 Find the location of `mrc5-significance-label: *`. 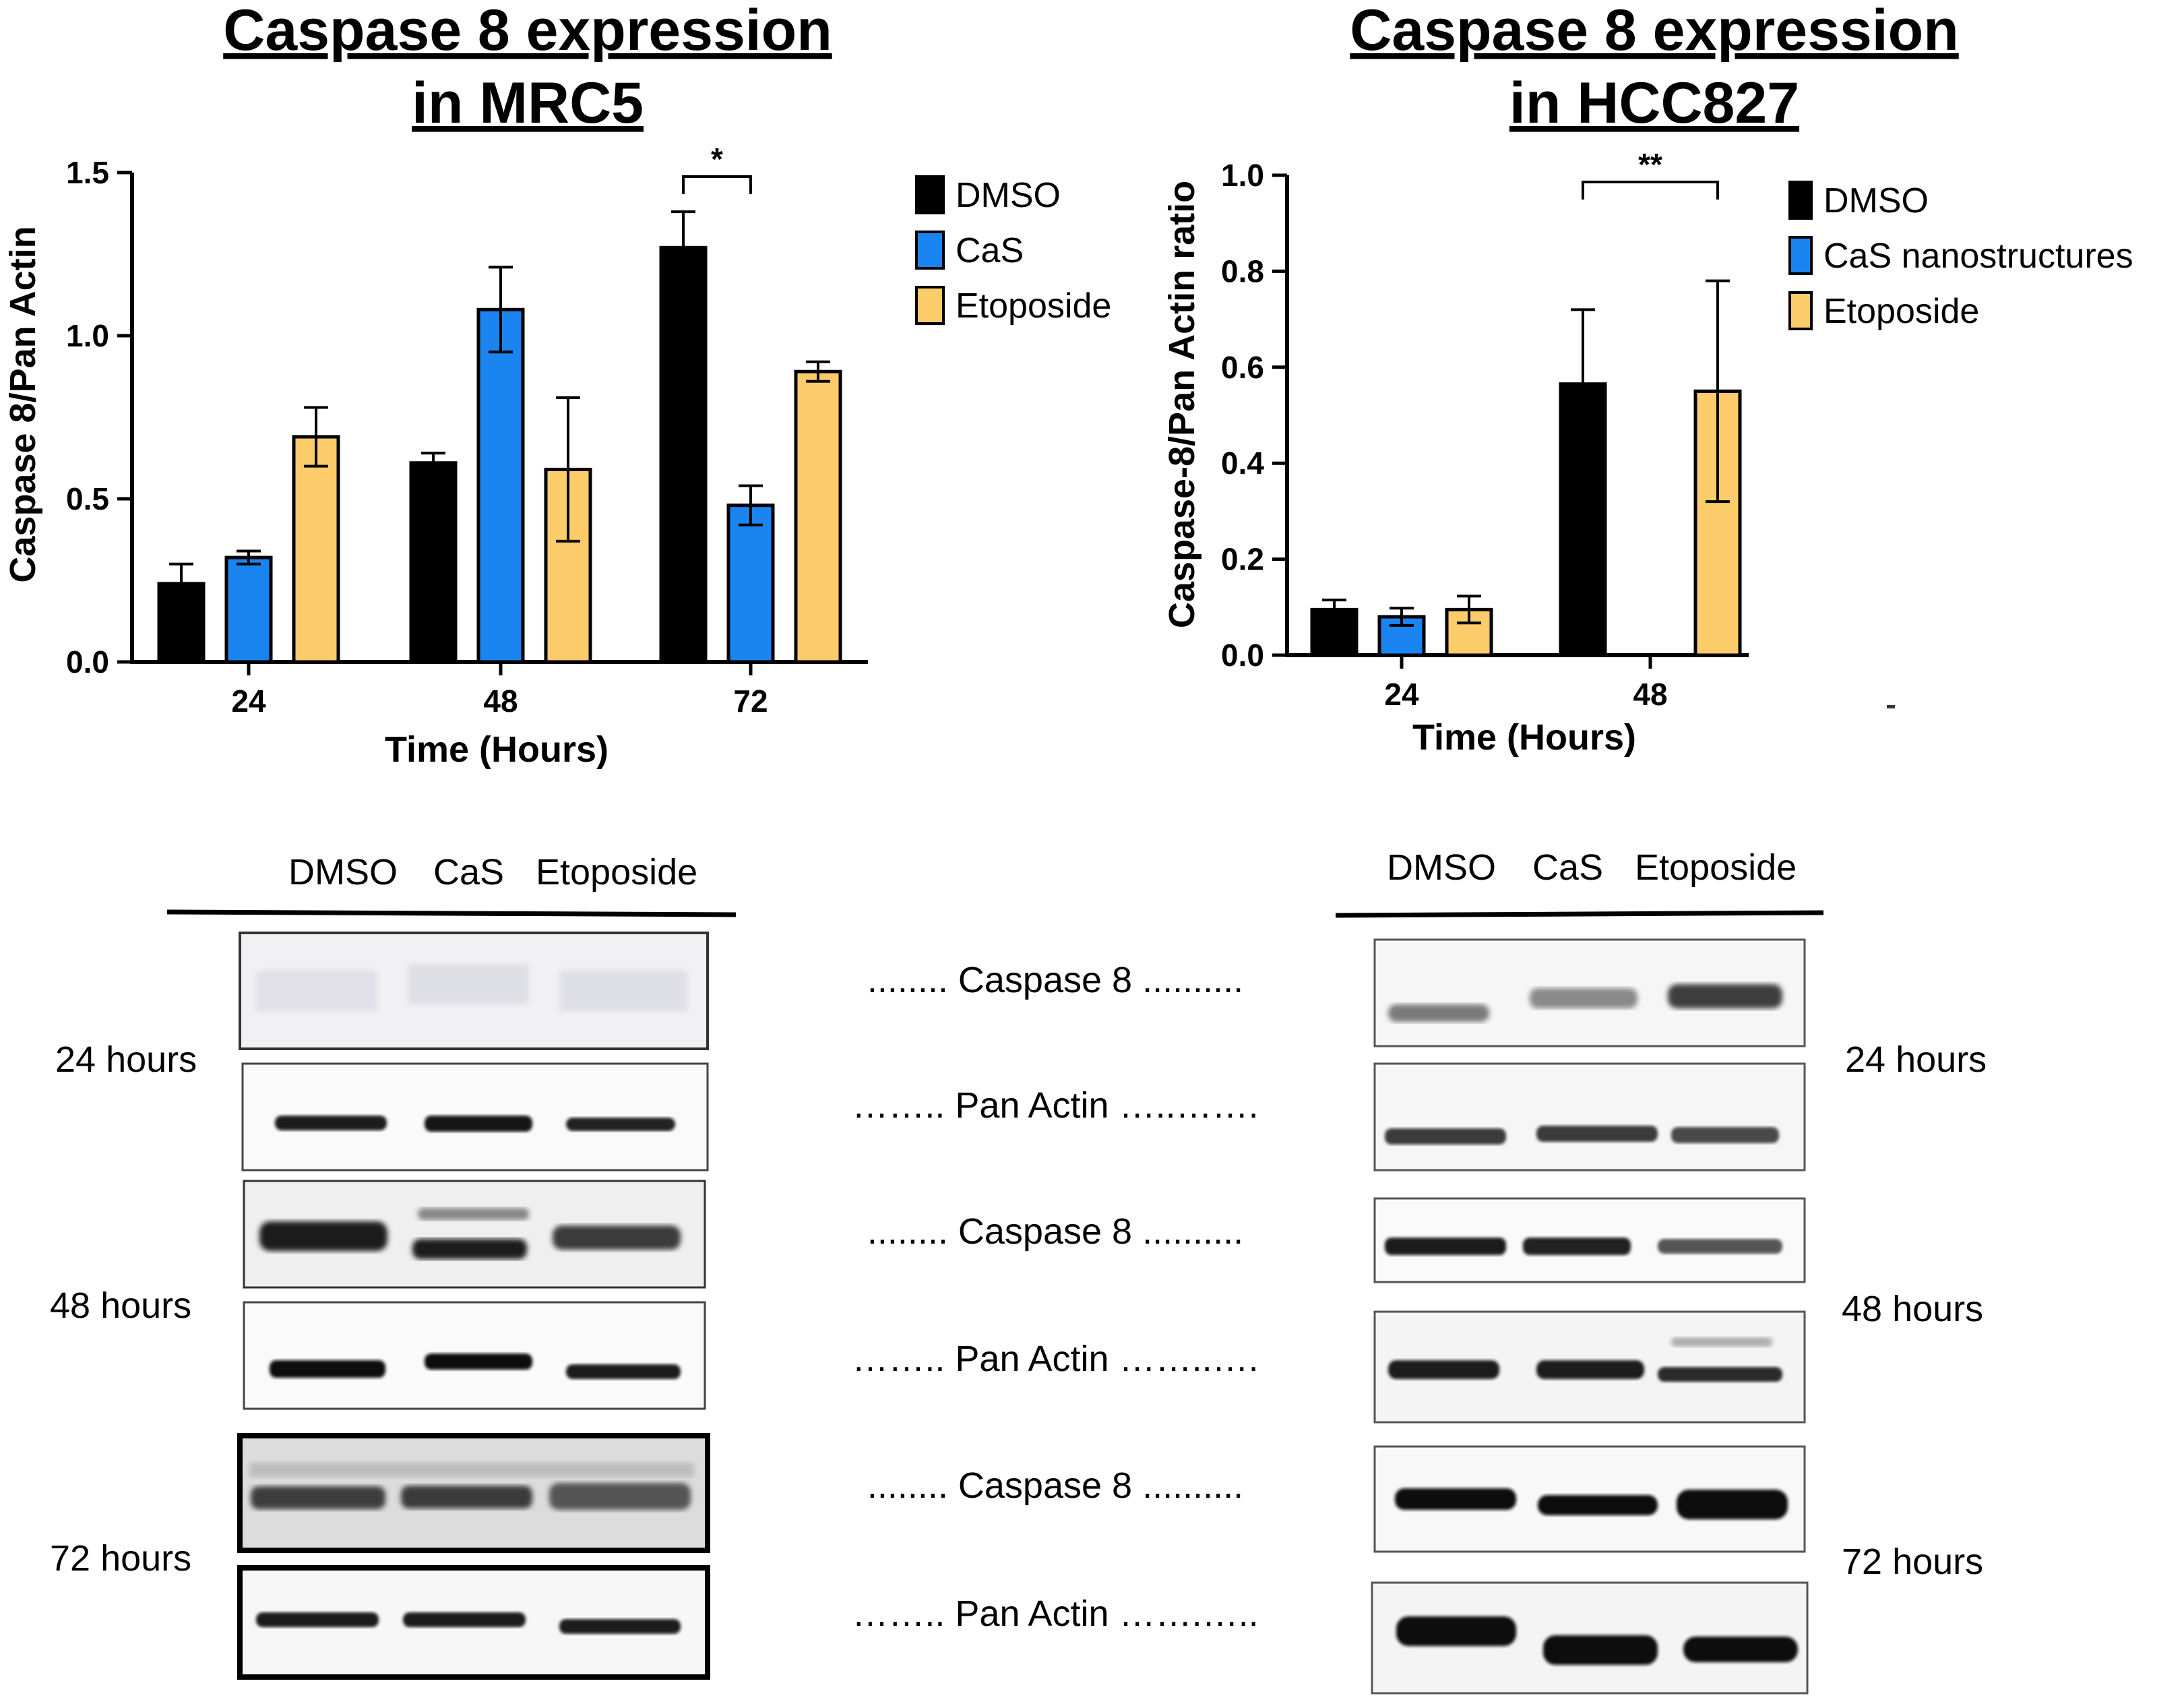

mrc5-significance-label: * is located at coordinates (717, 160).